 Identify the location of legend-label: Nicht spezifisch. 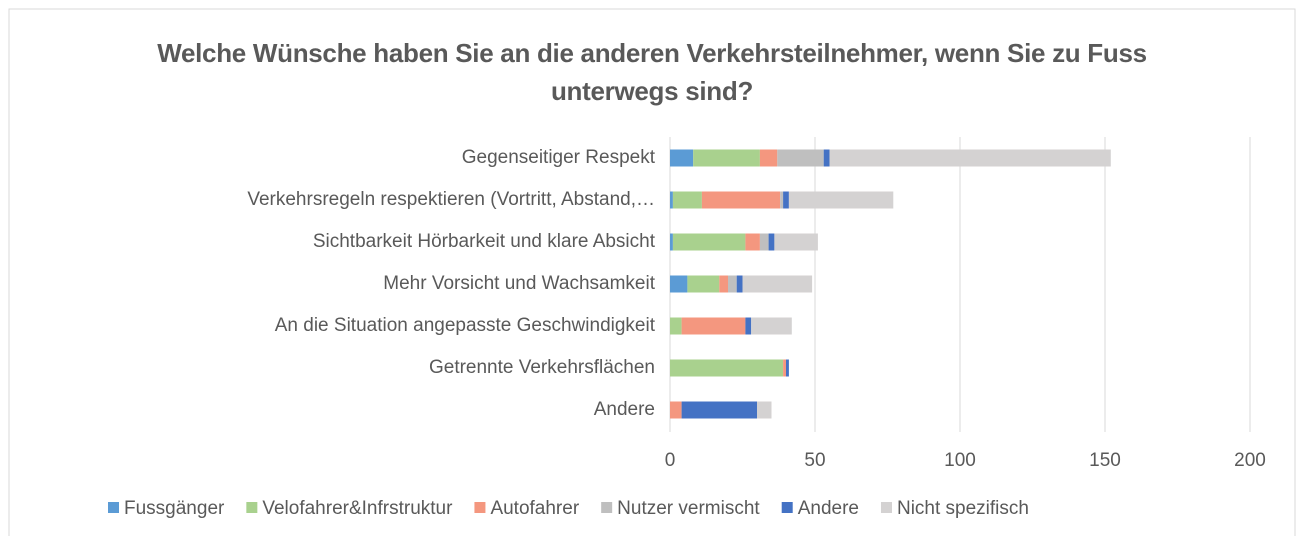
(963, 508).